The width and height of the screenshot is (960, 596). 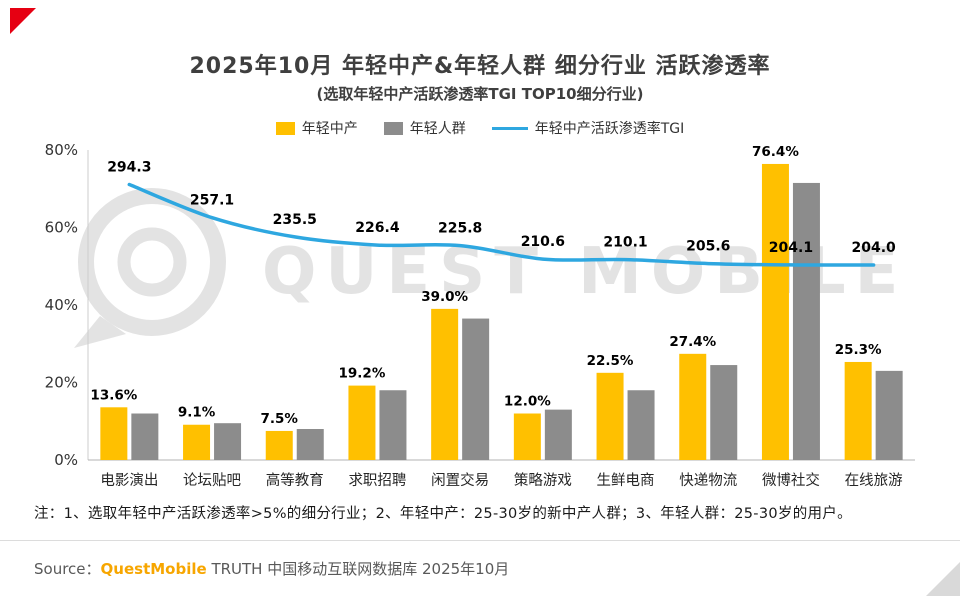 I want to click on watermark-logo-inner-ring, so click(x=152, y=262).